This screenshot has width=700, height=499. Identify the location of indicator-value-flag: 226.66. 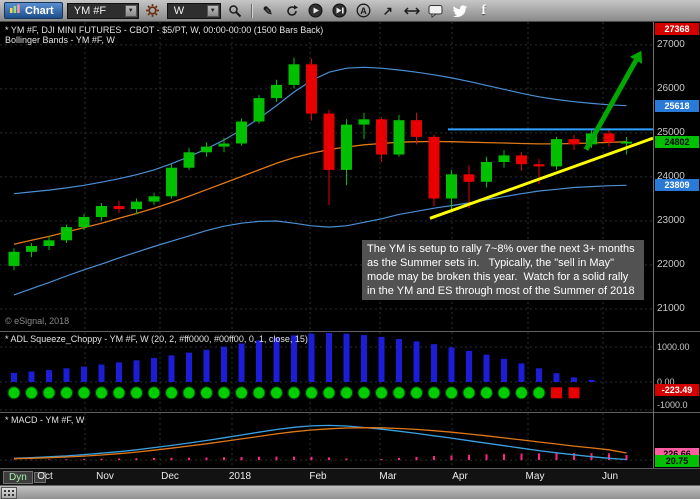
(677, 454).